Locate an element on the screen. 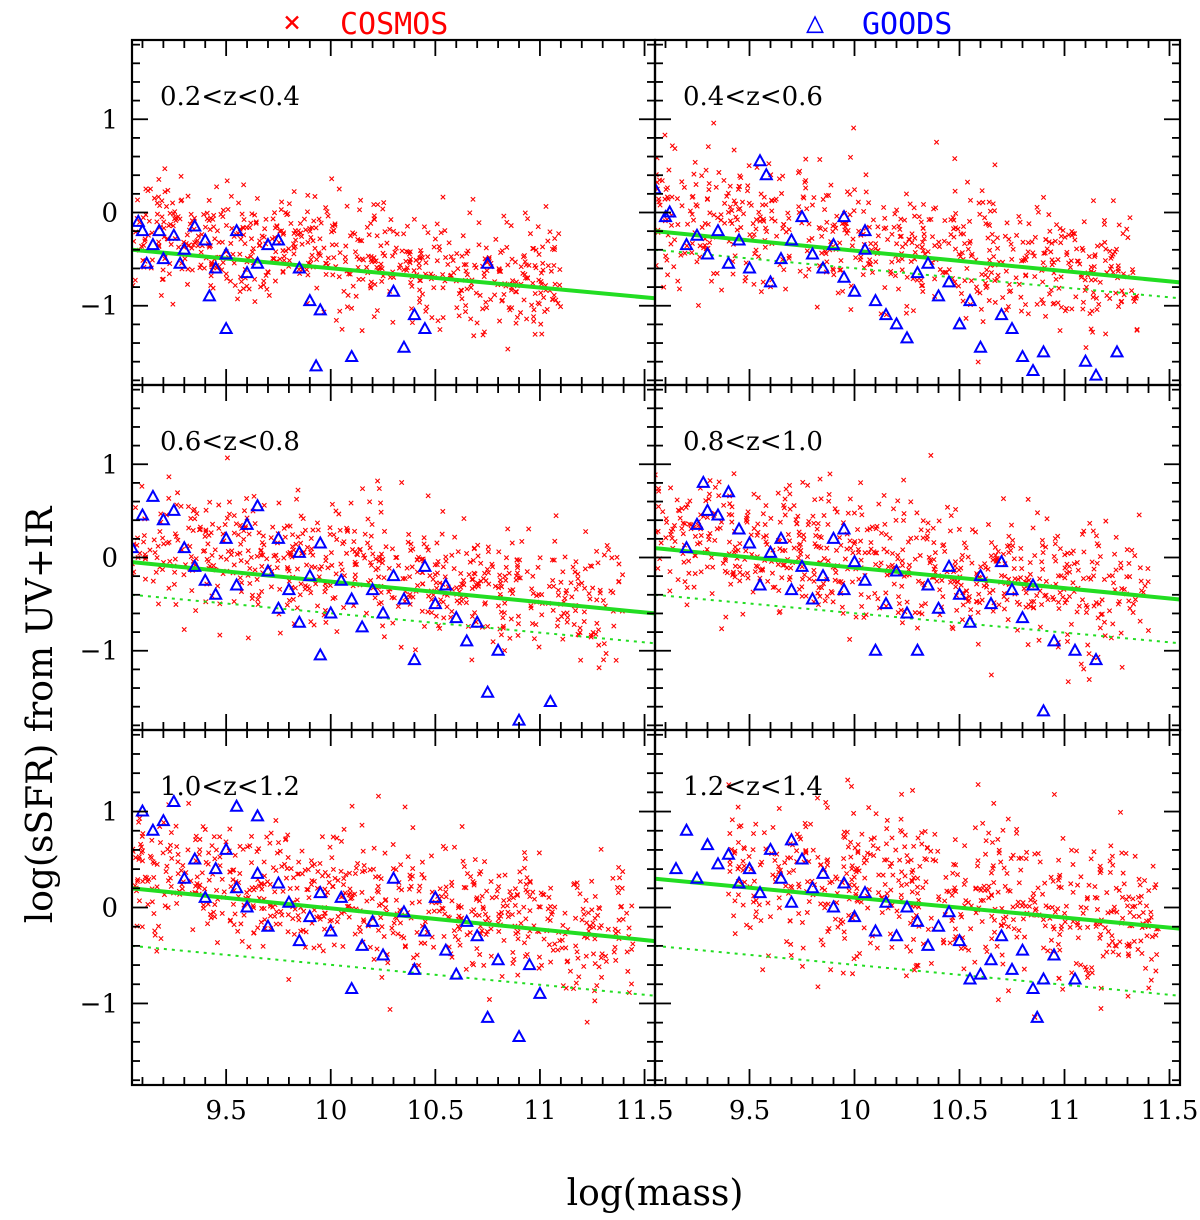  goods-points is located at coordinates (875, 922).